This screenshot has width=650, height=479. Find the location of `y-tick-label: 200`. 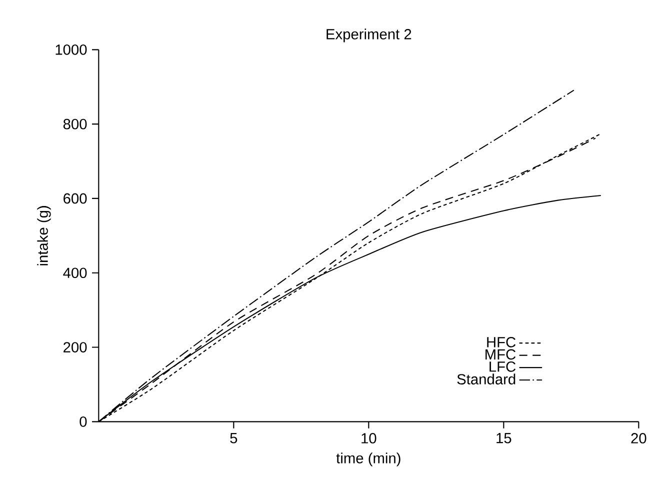

y-tick-label: 200 is located at coordinates (75, 347).